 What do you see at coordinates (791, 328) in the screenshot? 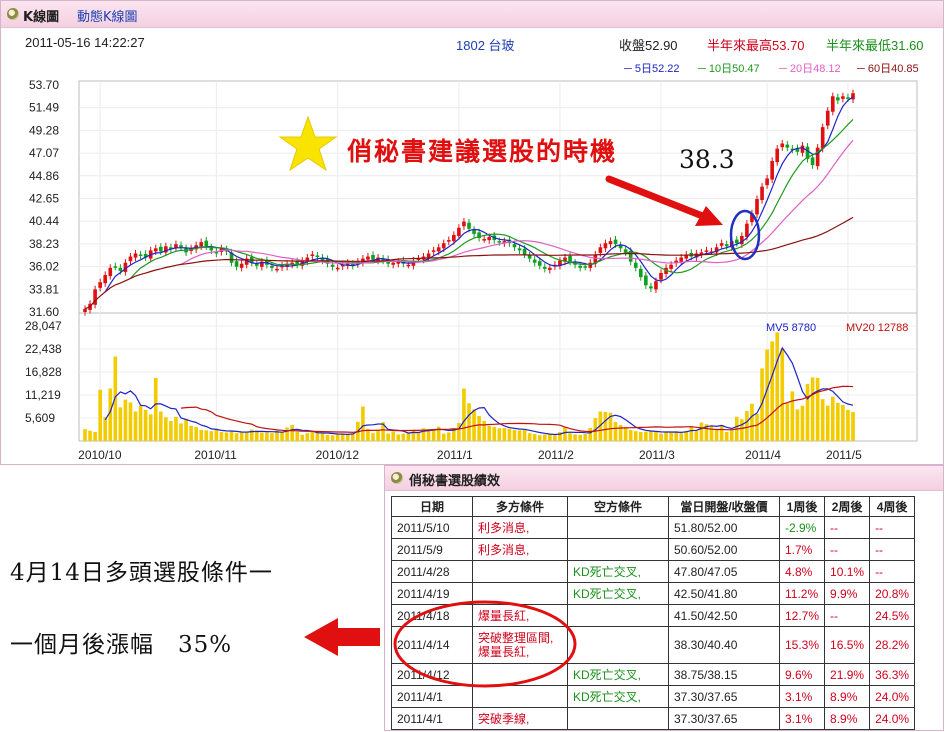
I see `mv5-legend: MV5 8780` at bounding box center [791, 328].